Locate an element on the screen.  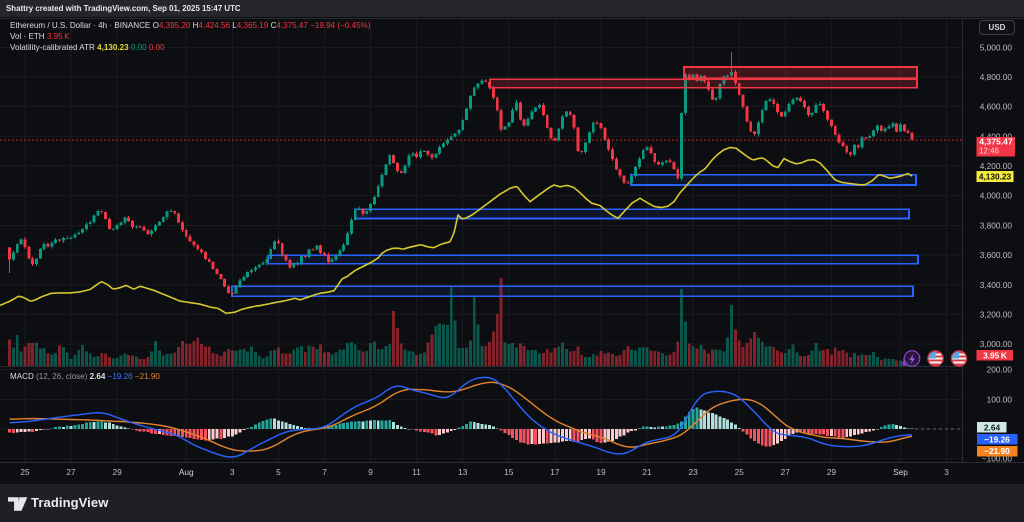
svg-text: 4,600.00 is located at coordinates (996, 107).